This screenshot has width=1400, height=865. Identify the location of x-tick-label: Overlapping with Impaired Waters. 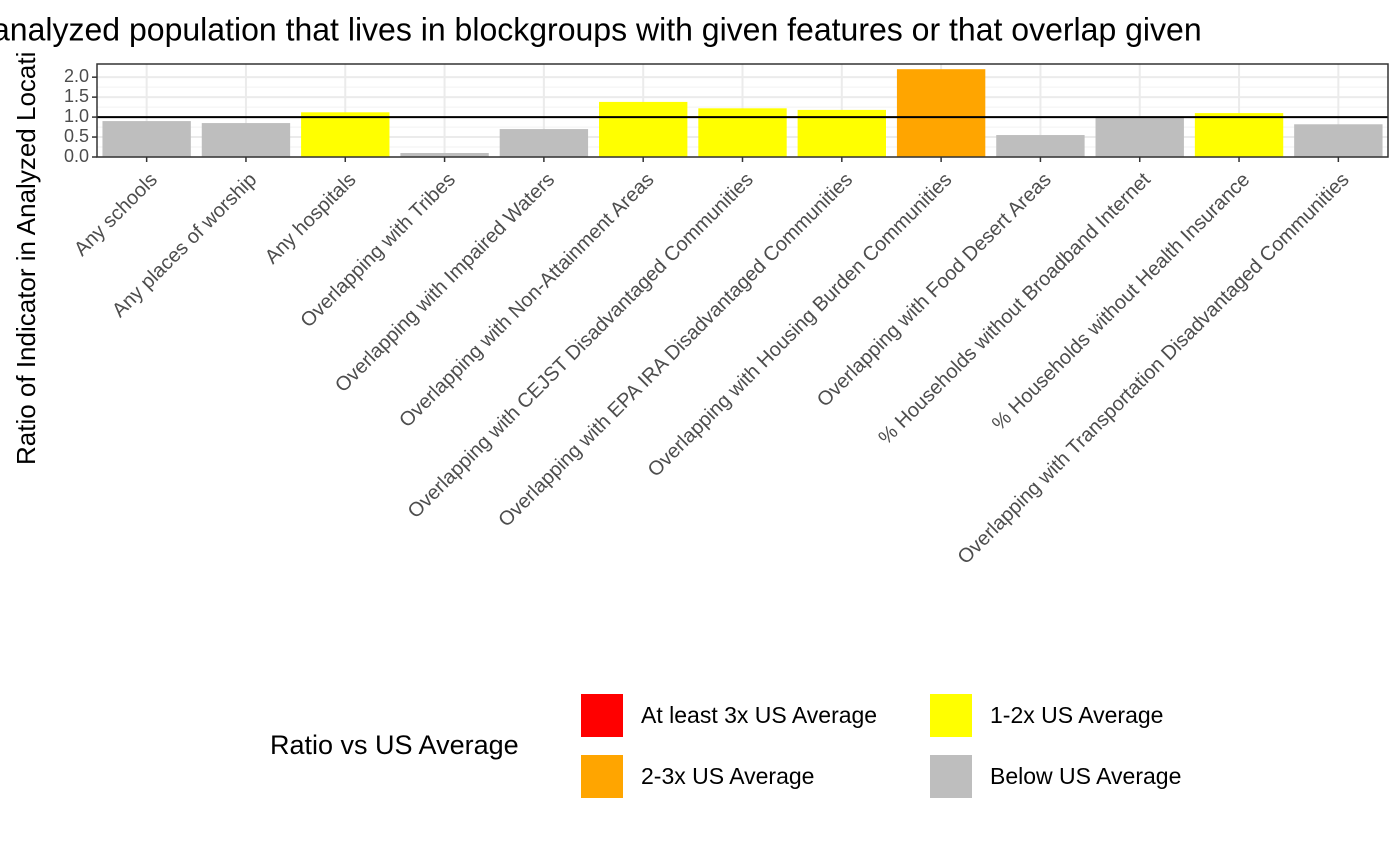
(445, 283).